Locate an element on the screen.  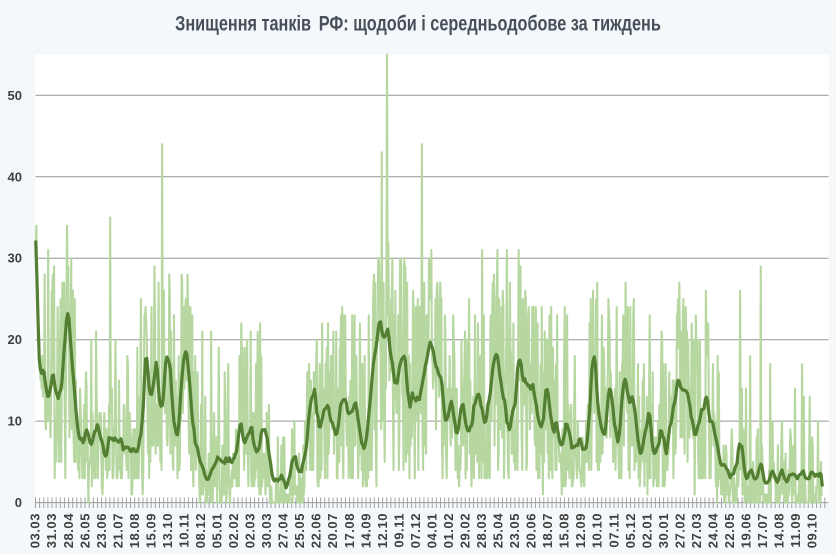
svg-text: 30 is located at coordinates (15, 258).